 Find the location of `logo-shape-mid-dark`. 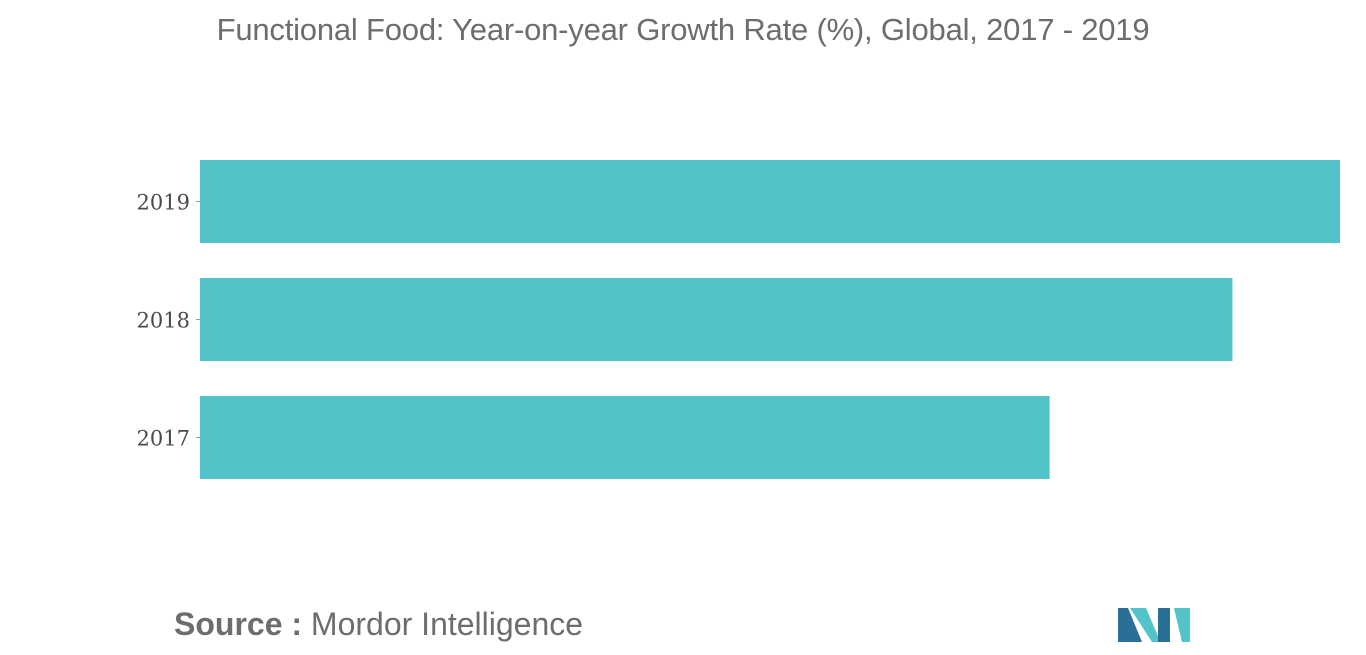

logo-shape-mid-dark is located at coordinates (1164, 625).